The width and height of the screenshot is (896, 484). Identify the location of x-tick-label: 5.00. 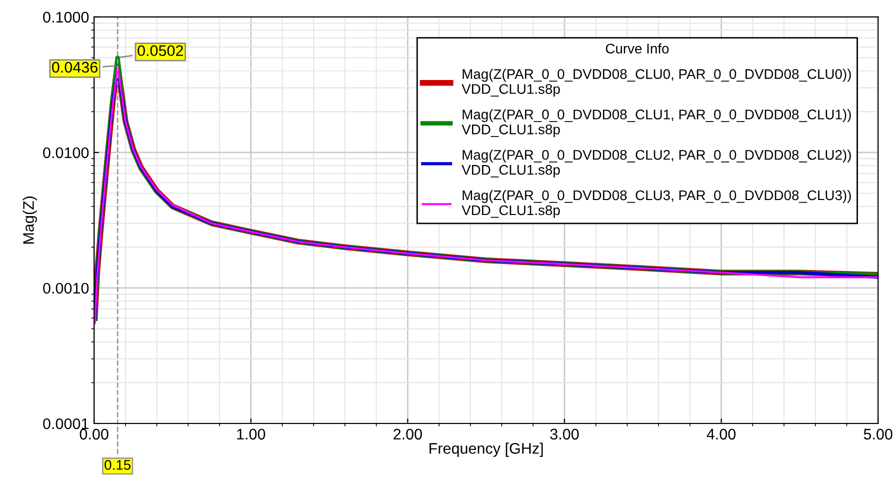
(878, 434).